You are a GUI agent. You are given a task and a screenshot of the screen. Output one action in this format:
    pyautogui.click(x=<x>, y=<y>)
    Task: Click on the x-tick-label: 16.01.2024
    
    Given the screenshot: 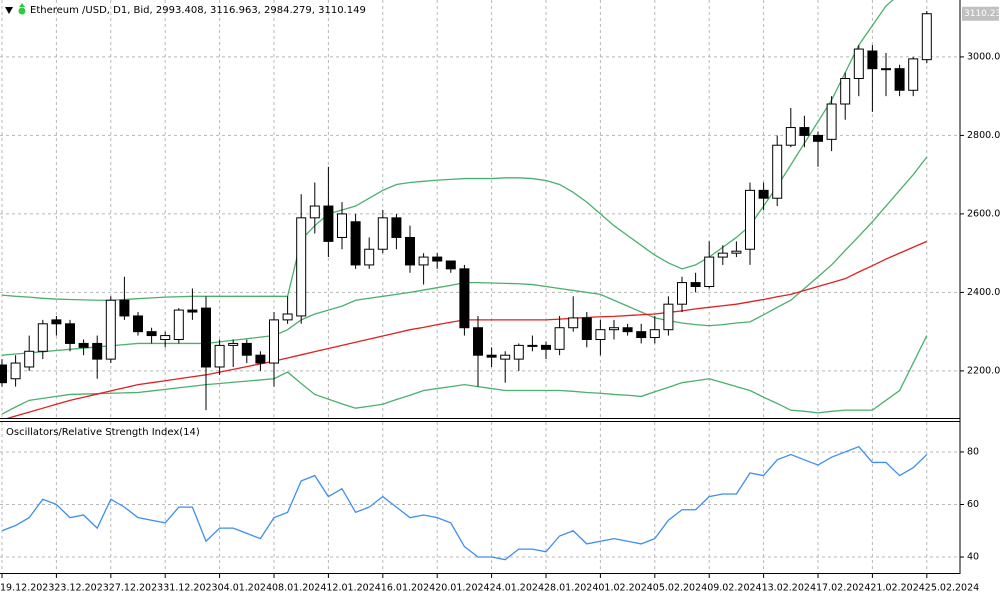 What is the action you would take?
    pyautogui.click(x=408, y=588)
    